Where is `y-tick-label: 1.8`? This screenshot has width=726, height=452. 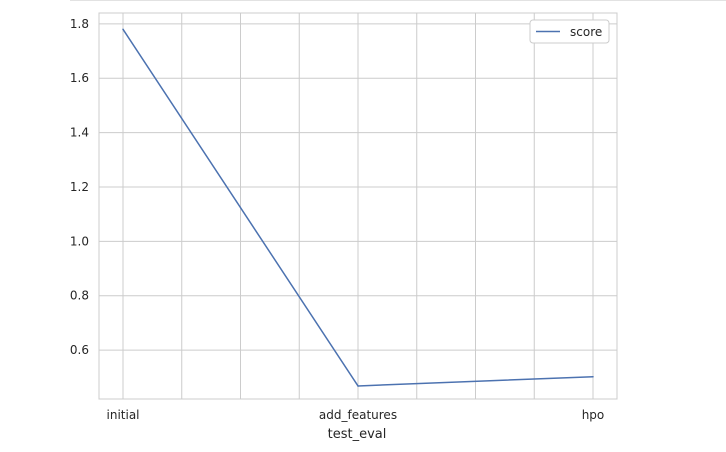 y-tick-label: 1.8 is located at coordinates (79, 24).